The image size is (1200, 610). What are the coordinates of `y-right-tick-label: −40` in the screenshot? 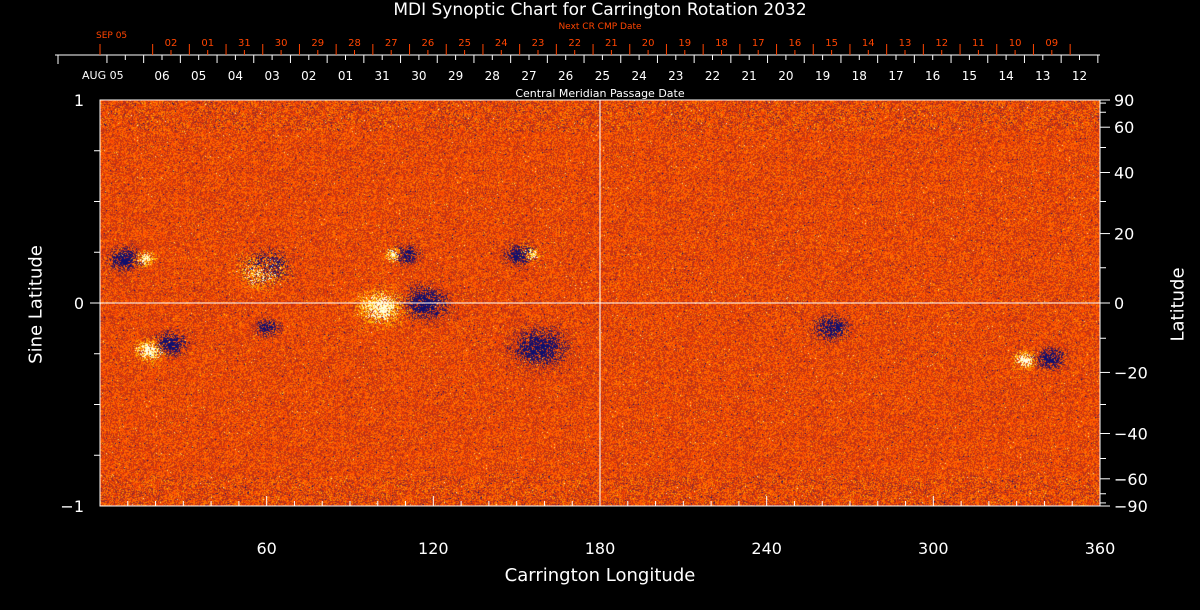 It's located at (1131, 433).